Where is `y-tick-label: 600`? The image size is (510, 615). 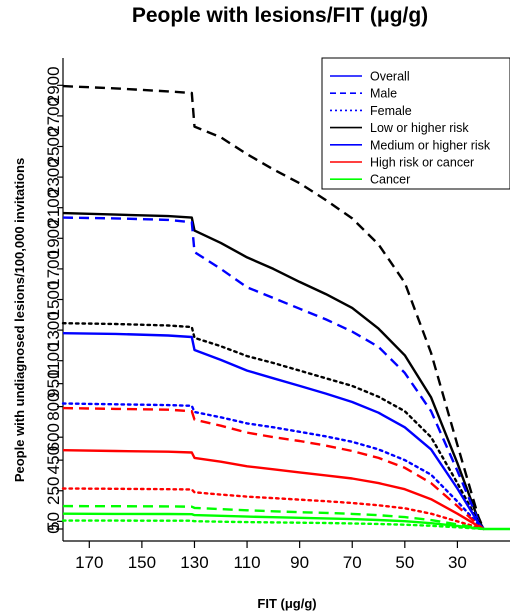
y-tick-label: 600 is located at coordinates (53, 437).